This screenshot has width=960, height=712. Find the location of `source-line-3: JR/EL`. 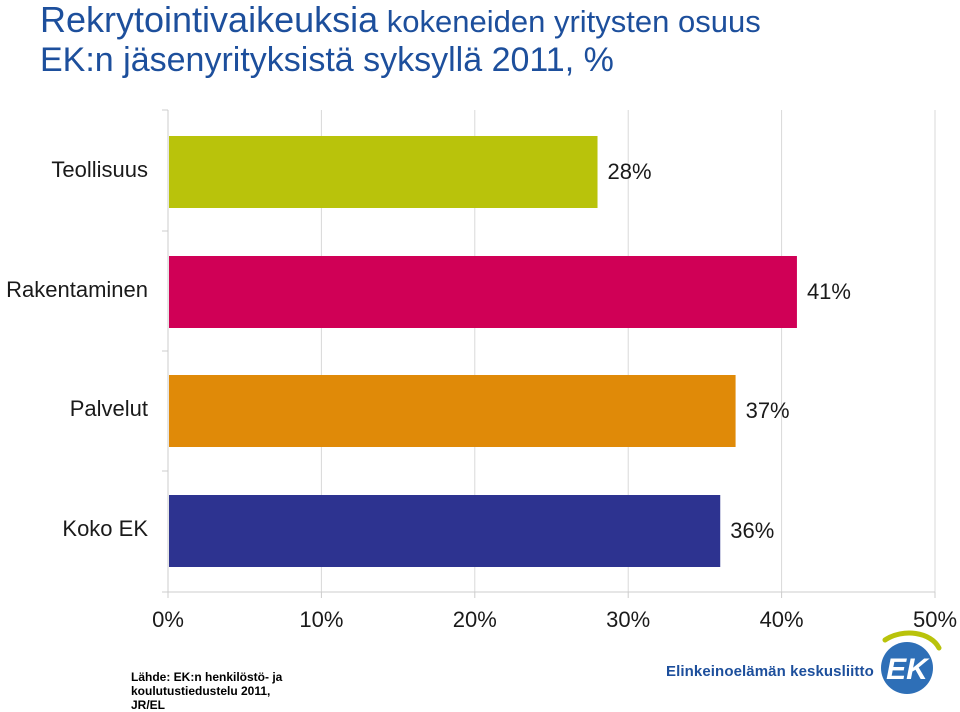

source-line-3: JR/EL is located at coordinates (148, 705).